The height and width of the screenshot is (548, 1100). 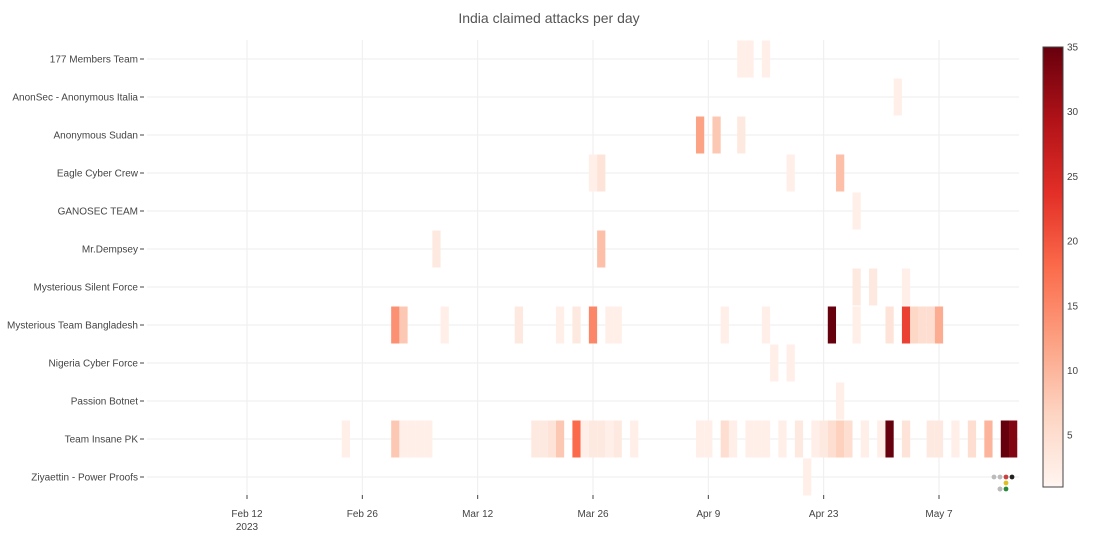 What do you see at coordinates (247, 527) in the screenshot?
I see `x-tick-sublabel: 2023` at bounding box center [247, 527].